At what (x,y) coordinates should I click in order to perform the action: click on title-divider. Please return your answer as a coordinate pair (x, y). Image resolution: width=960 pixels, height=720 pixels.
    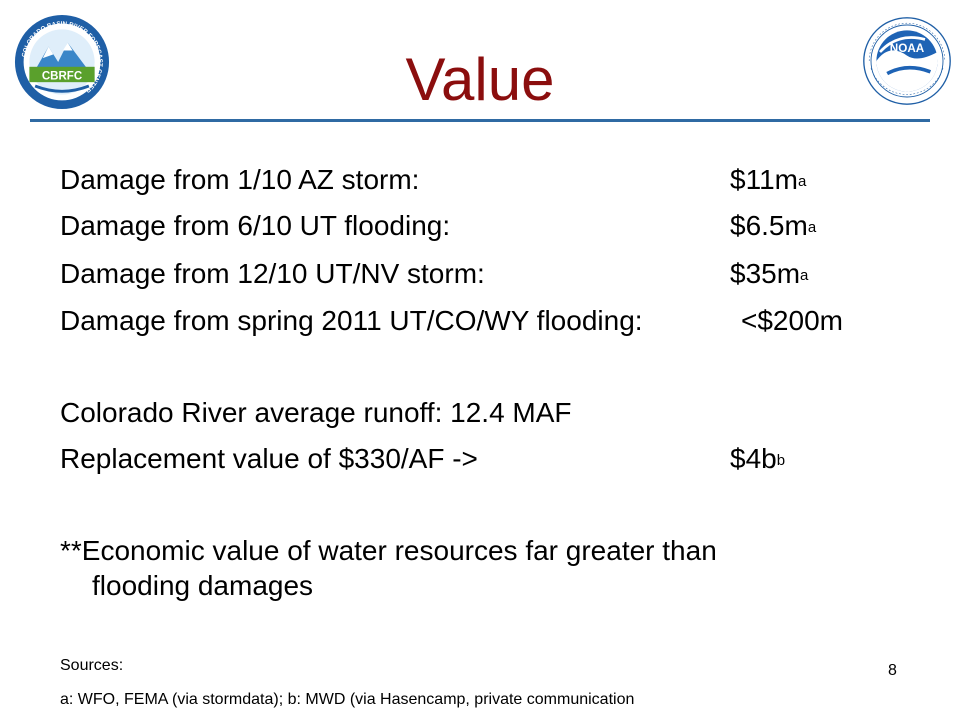
    Looking at the image, I should click on (480, 120).